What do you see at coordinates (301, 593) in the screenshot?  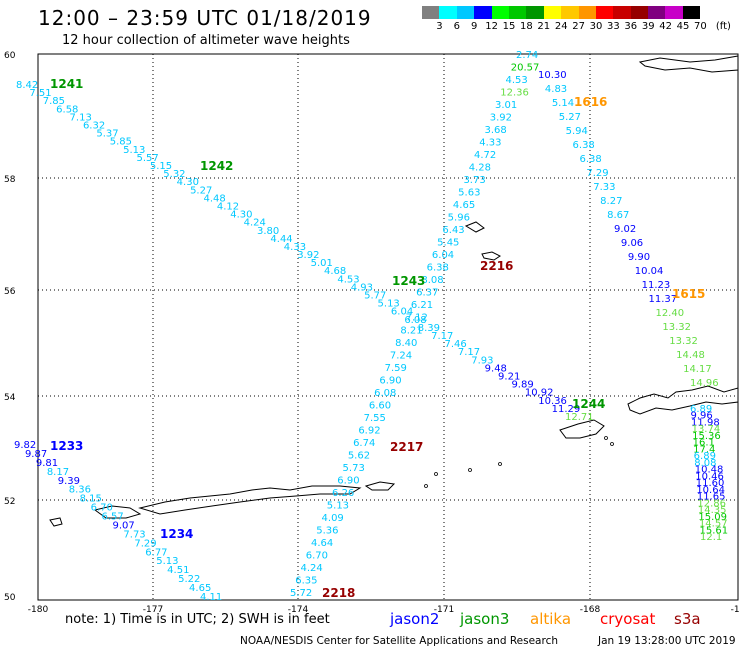 I see `track-2216-value: 5.72` at bounding box center [301, 593].